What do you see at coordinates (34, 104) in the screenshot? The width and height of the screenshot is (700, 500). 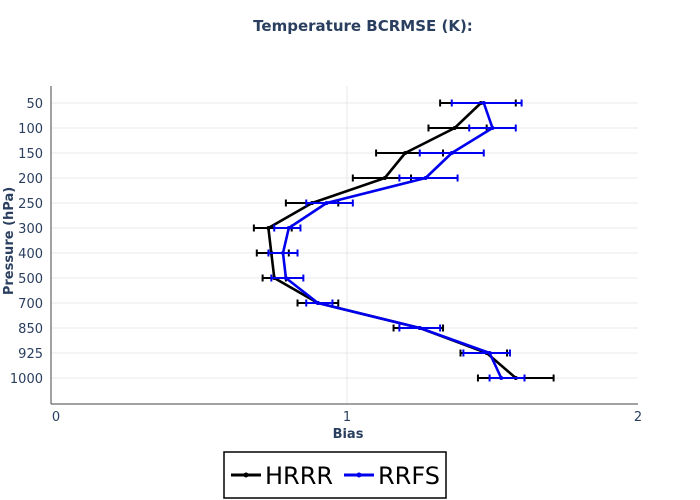 I see `y-tick-label: 50` at bounding box center [34, 104].